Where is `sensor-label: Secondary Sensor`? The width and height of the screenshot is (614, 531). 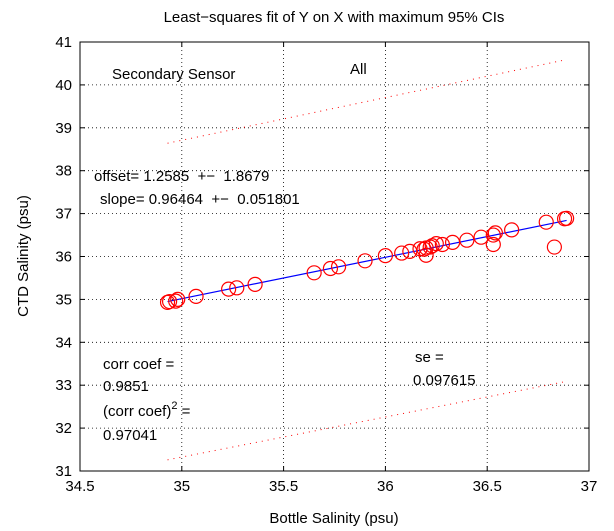
sensor-label: Secondary Sensor is located at coordinates (173, 74).